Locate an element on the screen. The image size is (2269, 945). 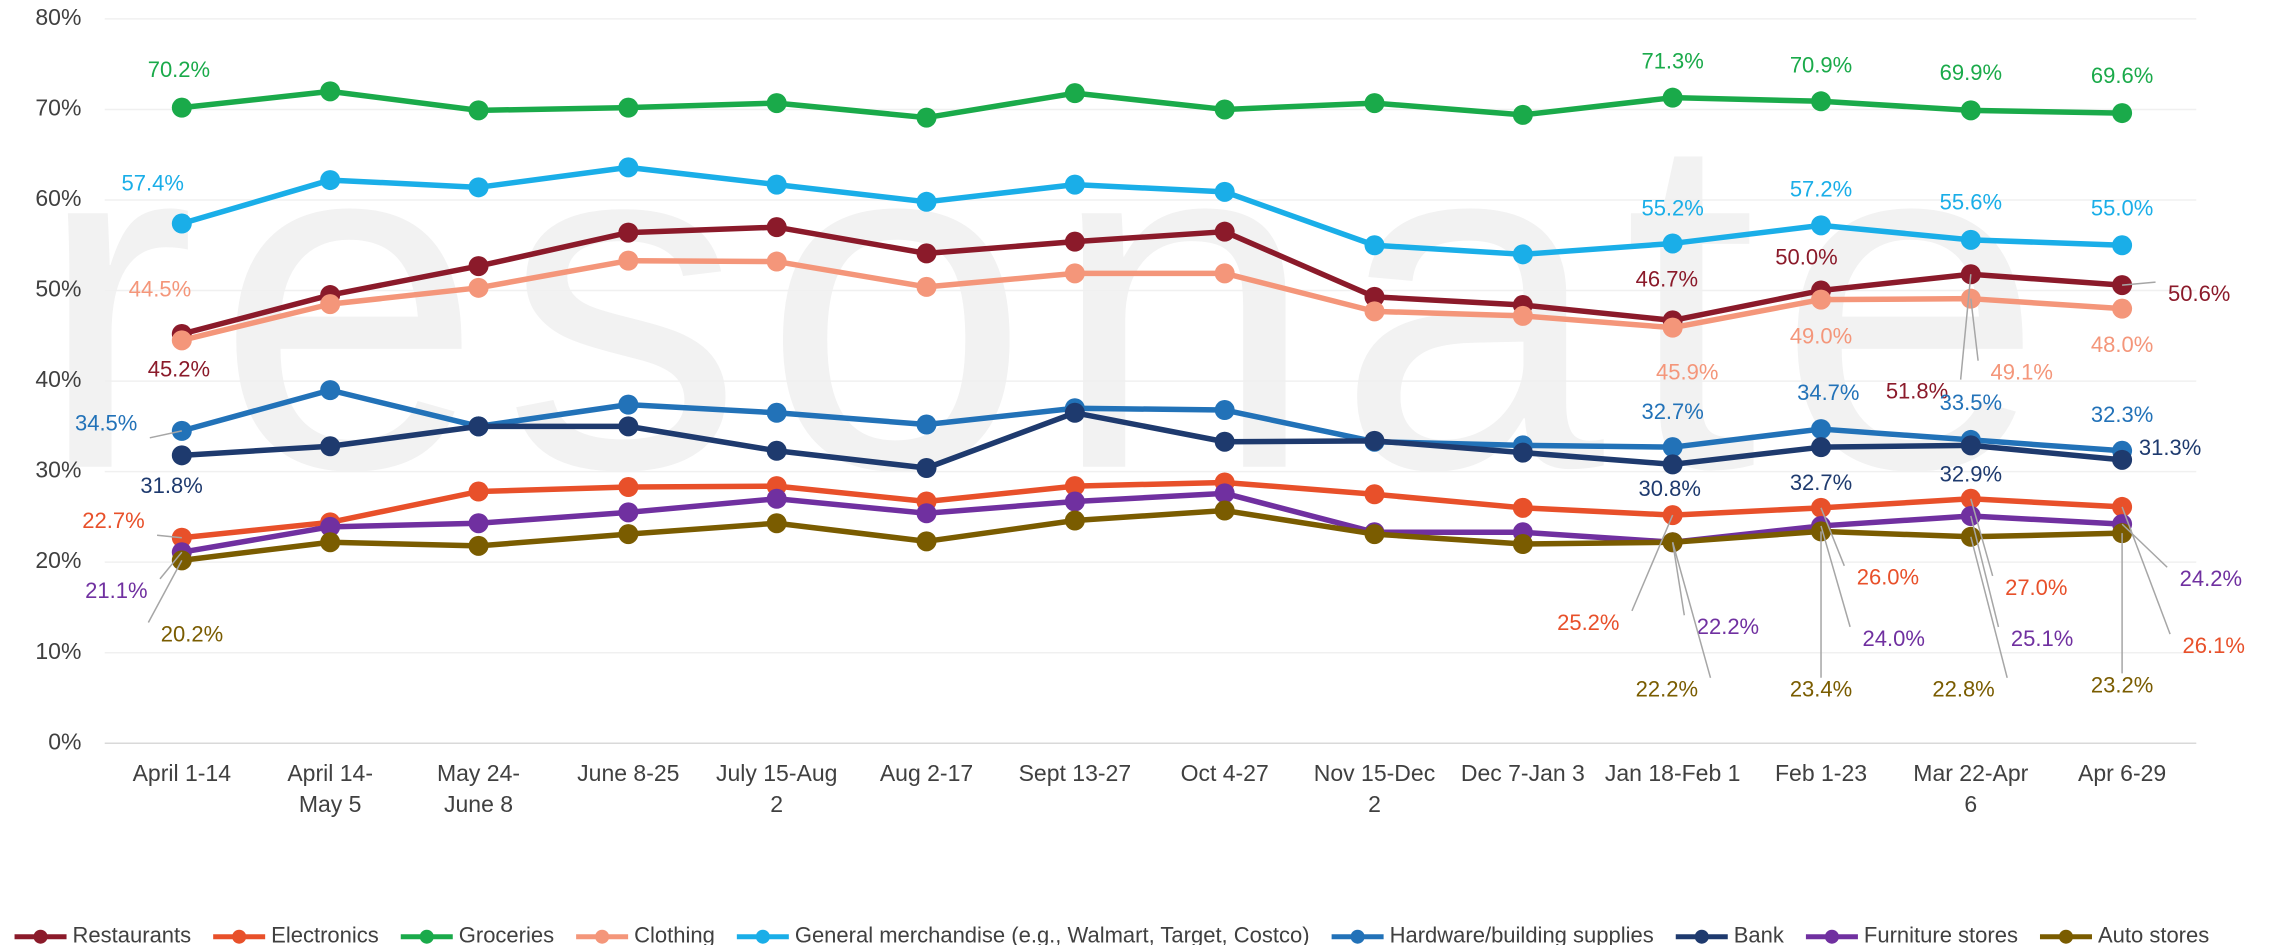
x-tick-label: Jan 18-Feb 1 is located at coordinates (1673, 773).